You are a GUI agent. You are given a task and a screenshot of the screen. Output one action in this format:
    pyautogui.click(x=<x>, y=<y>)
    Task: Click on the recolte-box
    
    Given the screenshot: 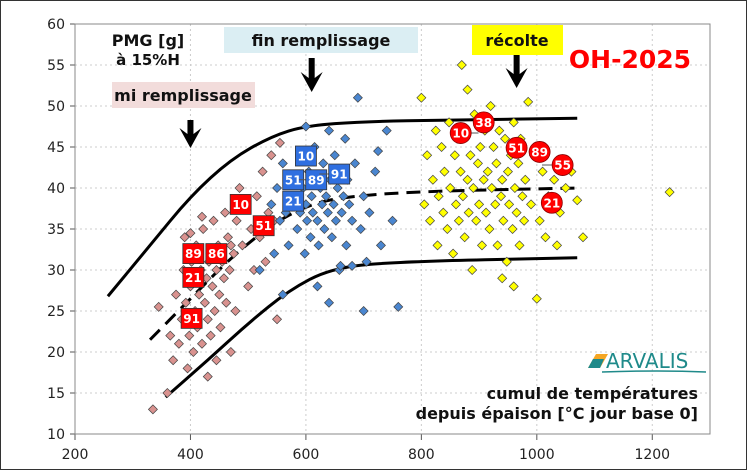 What is the action you would take?
    pyautogui.click(x=517, y=40)
    